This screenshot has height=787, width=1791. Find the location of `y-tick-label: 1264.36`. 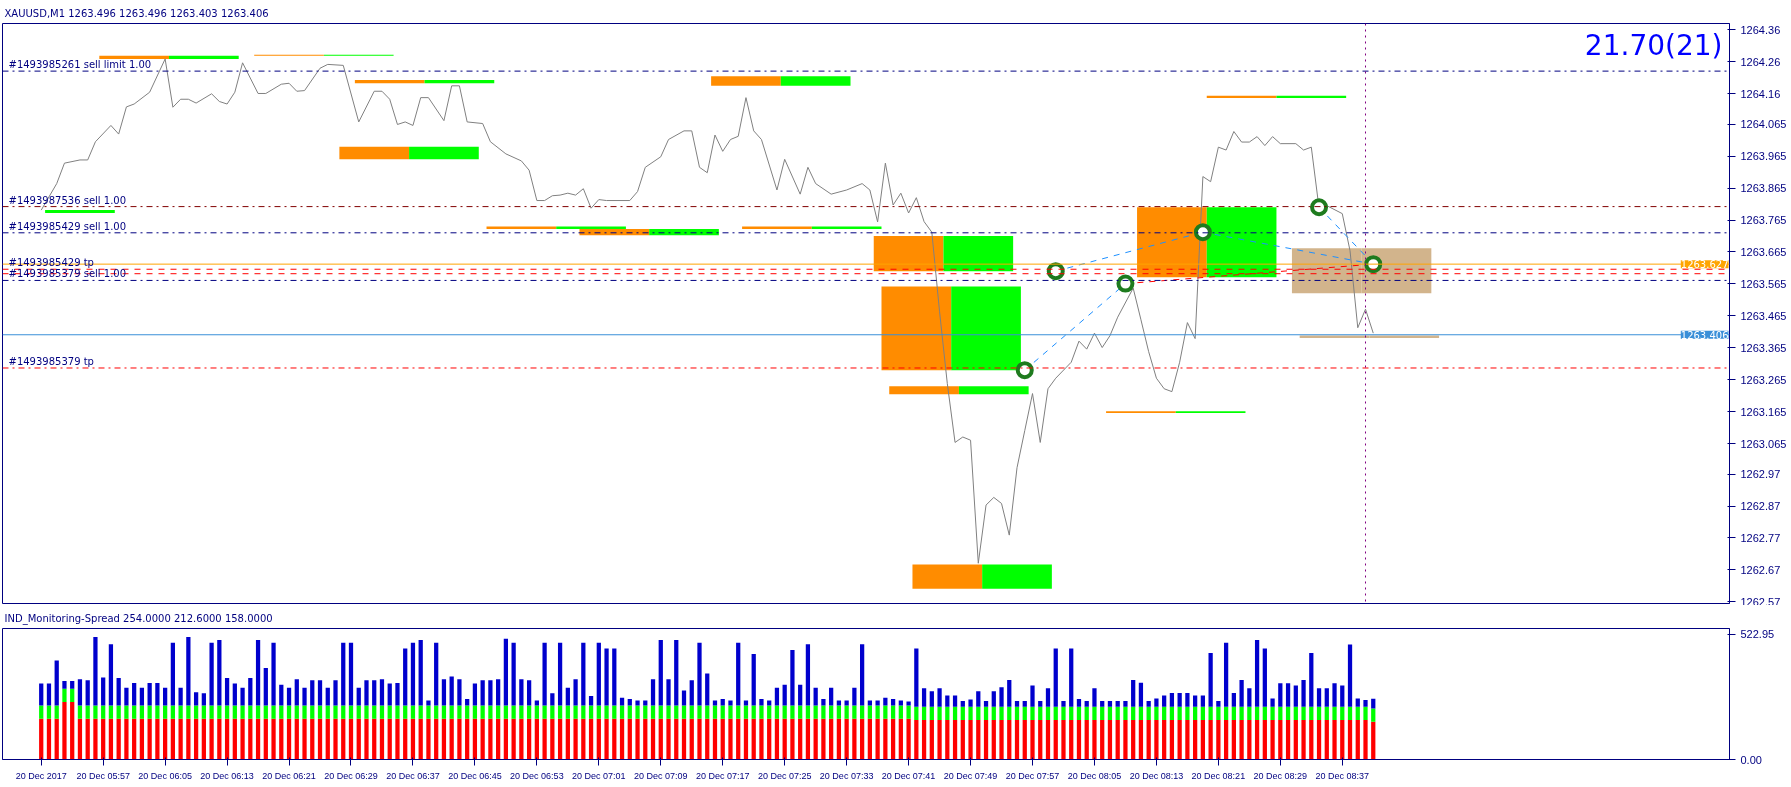

y-tick-label: 1264.36 is located at coordinates (1760, 29).